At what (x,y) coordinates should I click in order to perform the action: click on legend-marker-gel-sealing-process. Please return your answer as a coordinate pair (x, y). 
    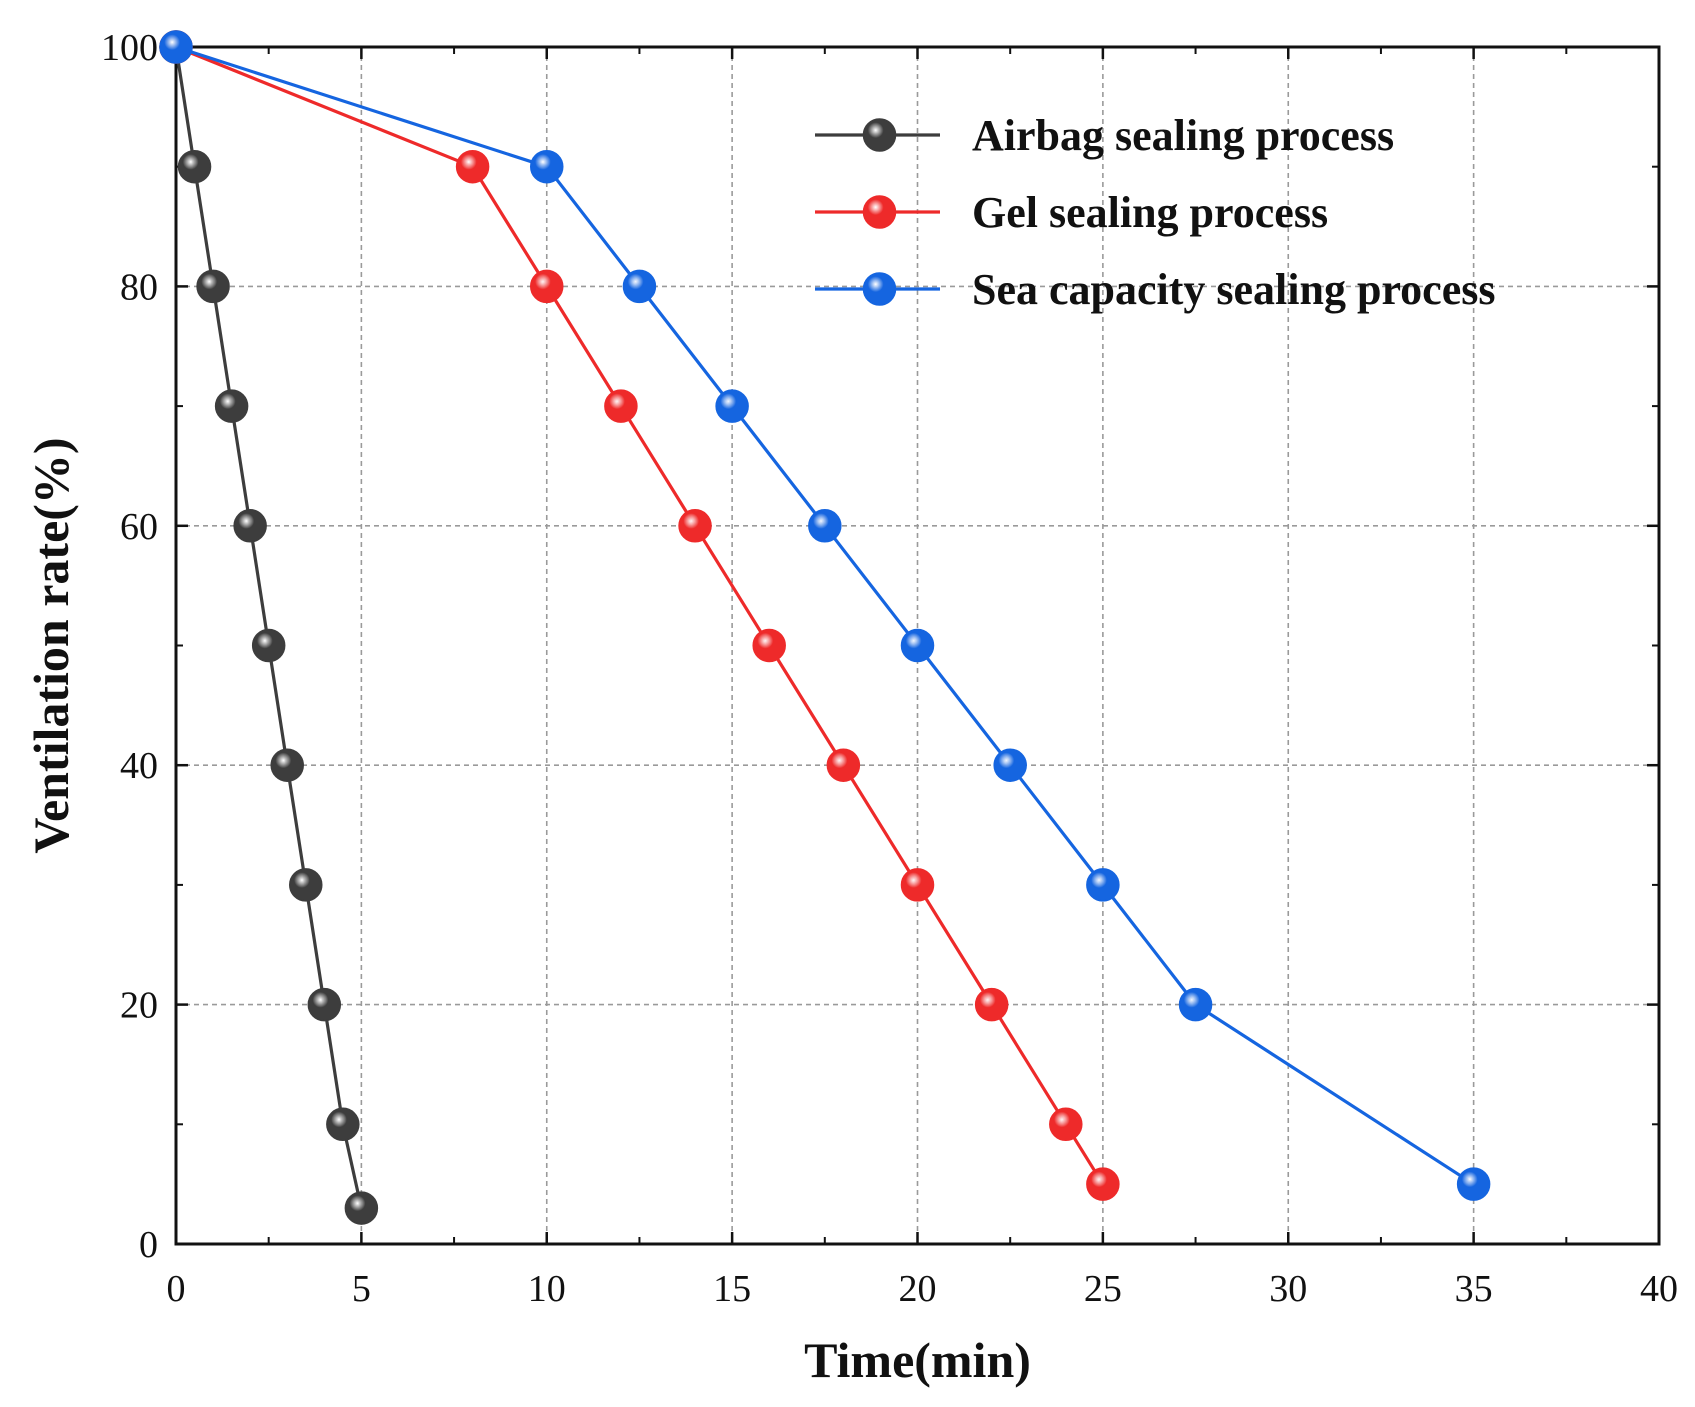
    Looking at the image, I should click on (879, 212).